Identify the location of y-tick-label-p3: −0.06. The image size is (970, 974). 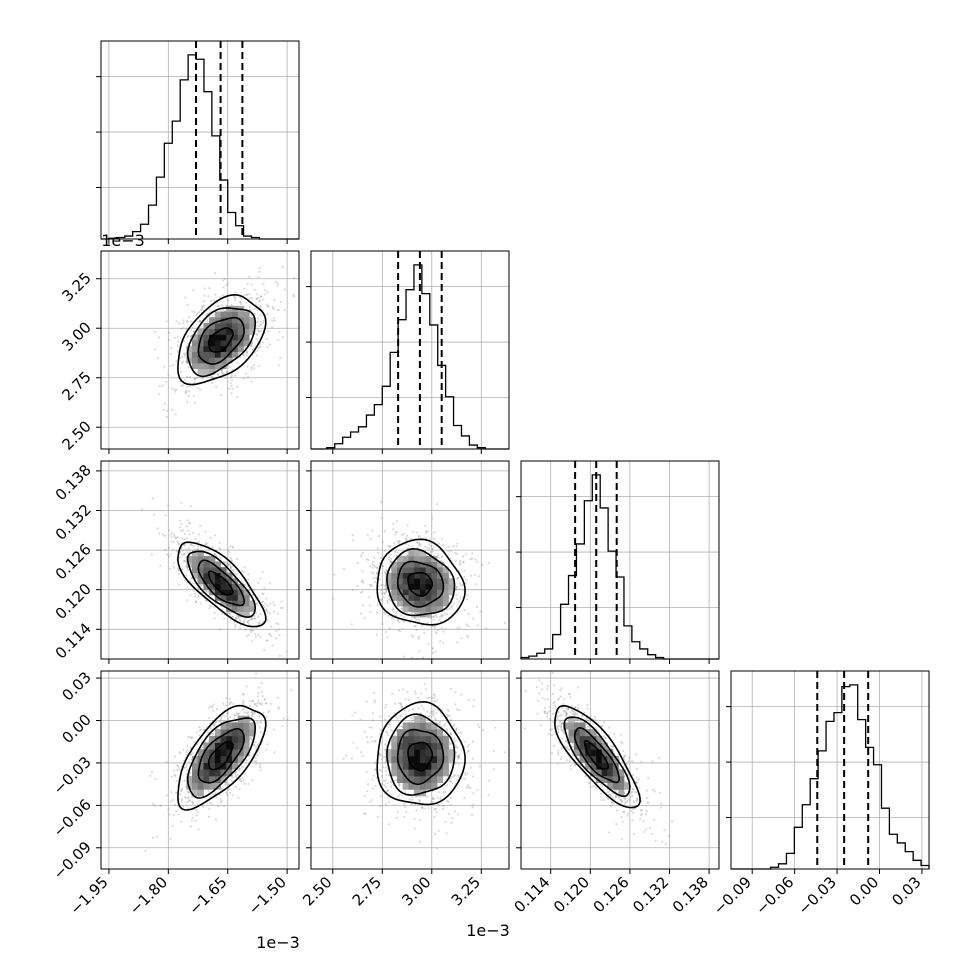
(72, 817).